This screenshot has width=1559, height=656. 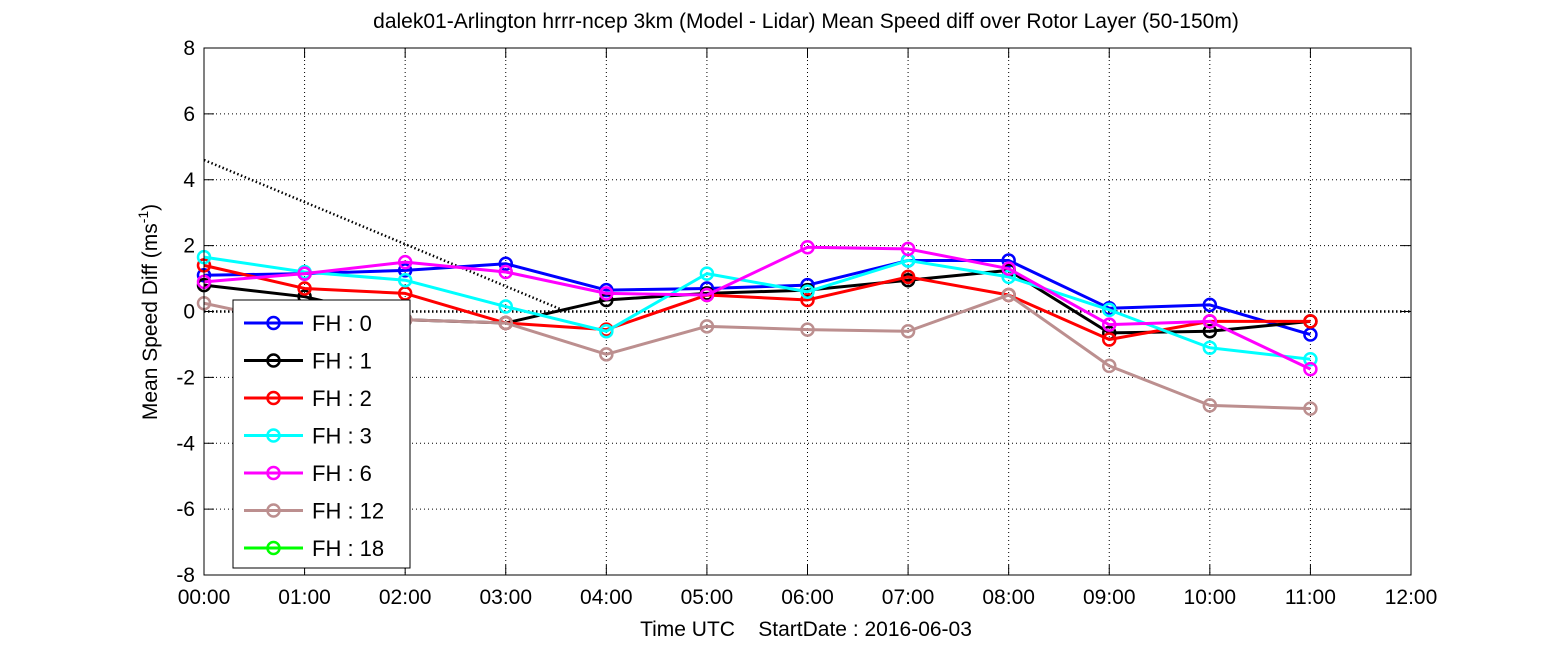 I want to click on x-tick-label: 02:00, so click(x=405, y=597).